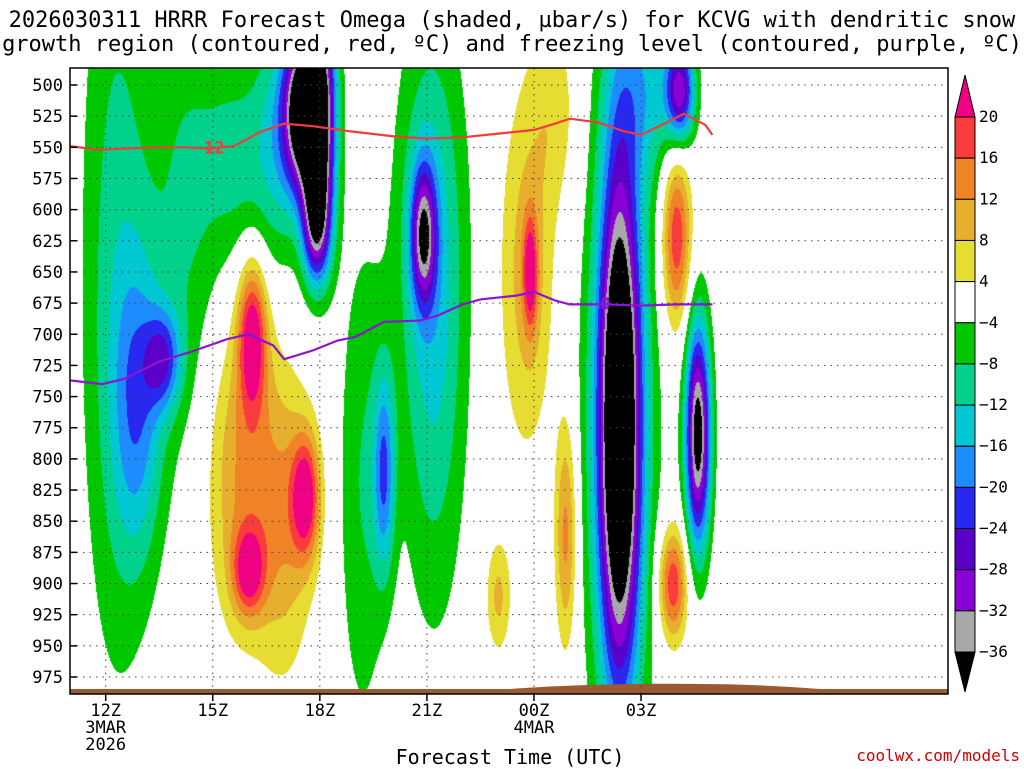 Image resolution: width=1024 pixels, height=769 pixels. What do you see at coordinates (510, 757) in the screenshot?
I see `x-axis-title: Forecast Time (UTC)` at bounding box center [510, 757].